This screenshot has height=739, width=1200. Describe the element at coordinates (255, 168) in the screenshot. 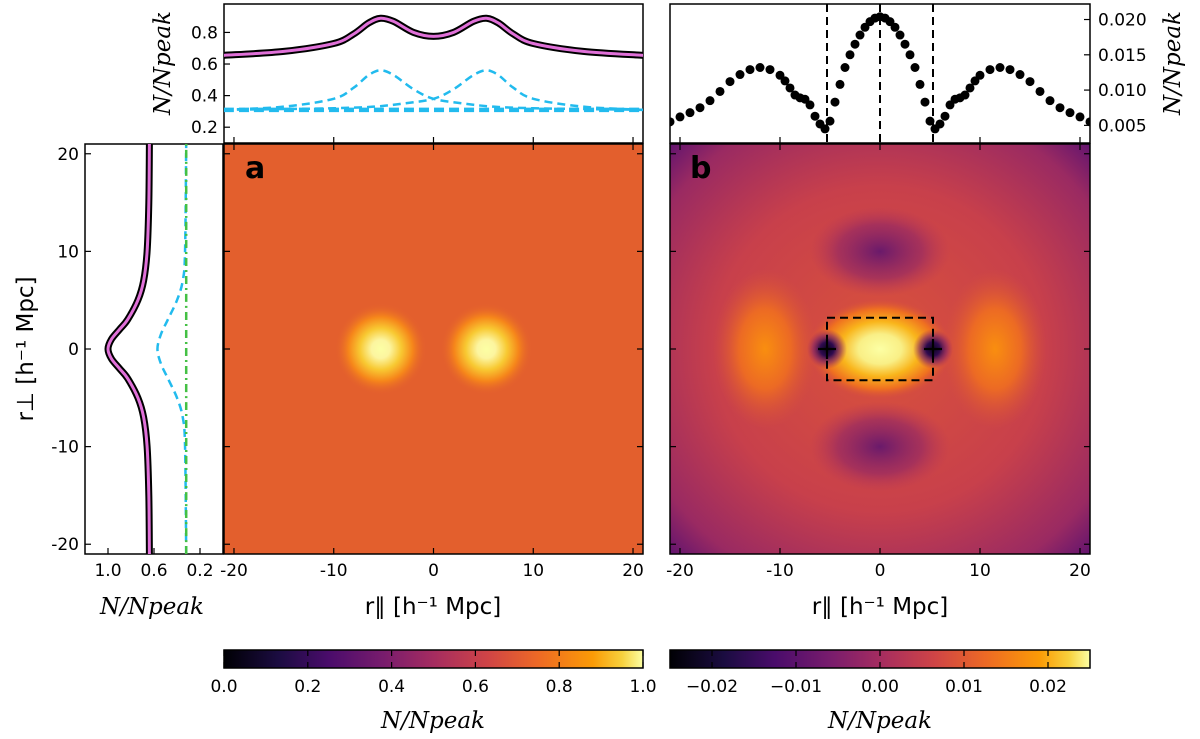

I see `panel-a-tag: a` at that location.